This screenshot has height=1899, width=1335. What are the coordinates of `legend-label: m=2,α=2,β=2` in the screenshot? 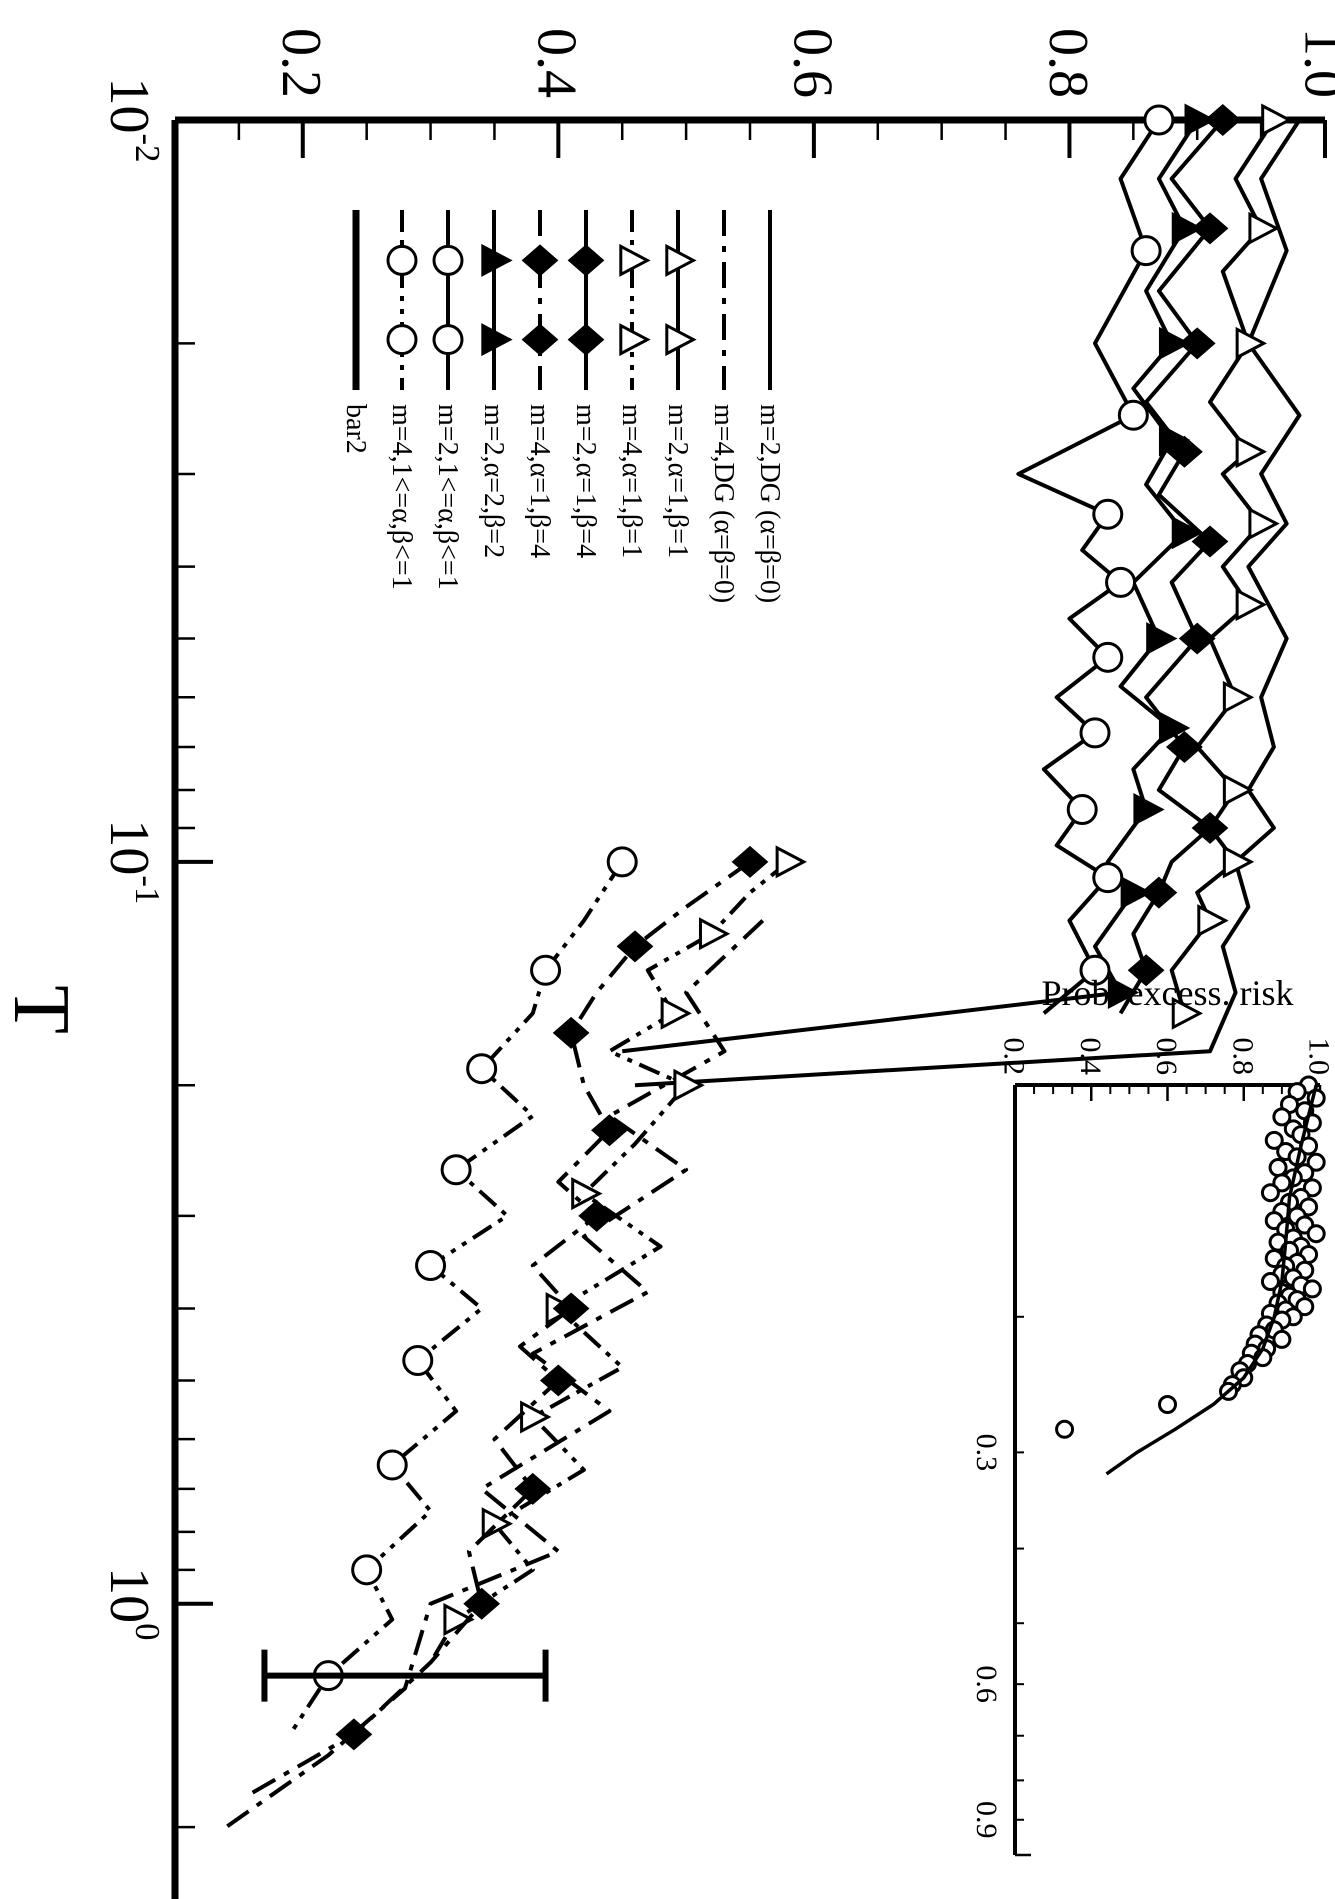 It's located at (493, 481).